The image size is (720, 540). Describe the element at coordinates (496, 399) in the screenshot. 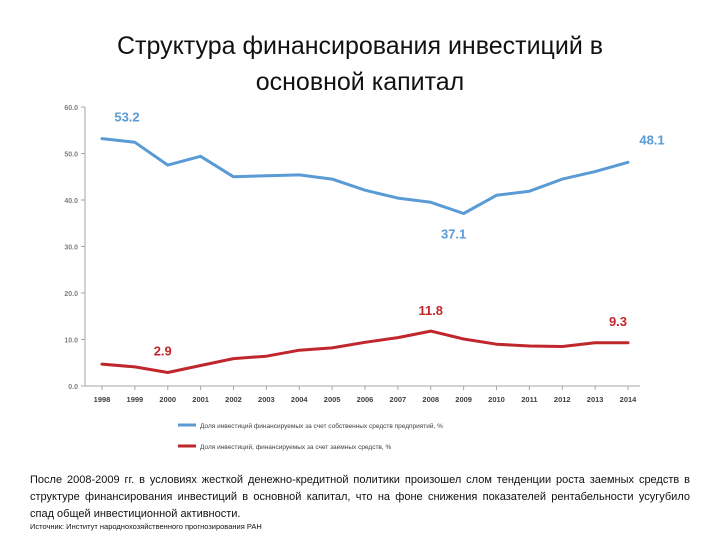

I see `x-tick-label: 2010` at that location.